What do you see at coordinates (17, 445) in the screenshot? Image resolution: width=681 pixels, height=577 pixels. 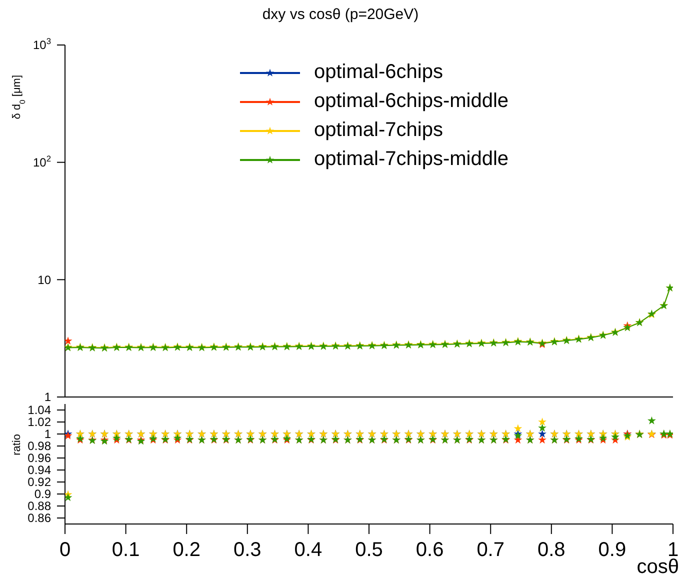 I see `y-axis-title: ratio` at bounding box center [17, 445].